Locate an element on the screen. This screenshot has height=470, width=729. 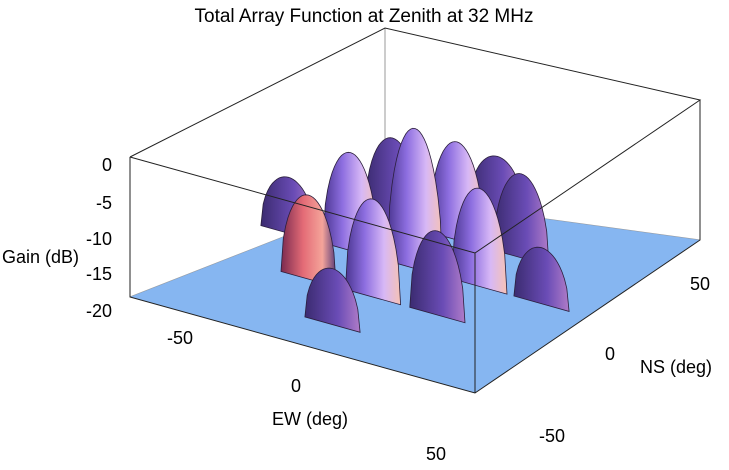
z-tick-2: -10 is located at coordinates (99, 239).